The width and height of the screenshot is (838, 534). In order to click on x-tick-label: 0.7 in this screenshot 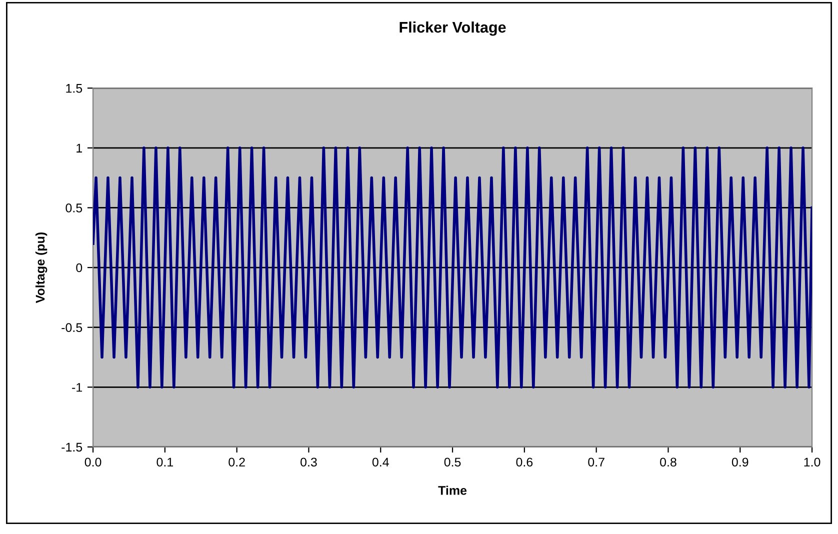, I will do `click(596, 462)`.